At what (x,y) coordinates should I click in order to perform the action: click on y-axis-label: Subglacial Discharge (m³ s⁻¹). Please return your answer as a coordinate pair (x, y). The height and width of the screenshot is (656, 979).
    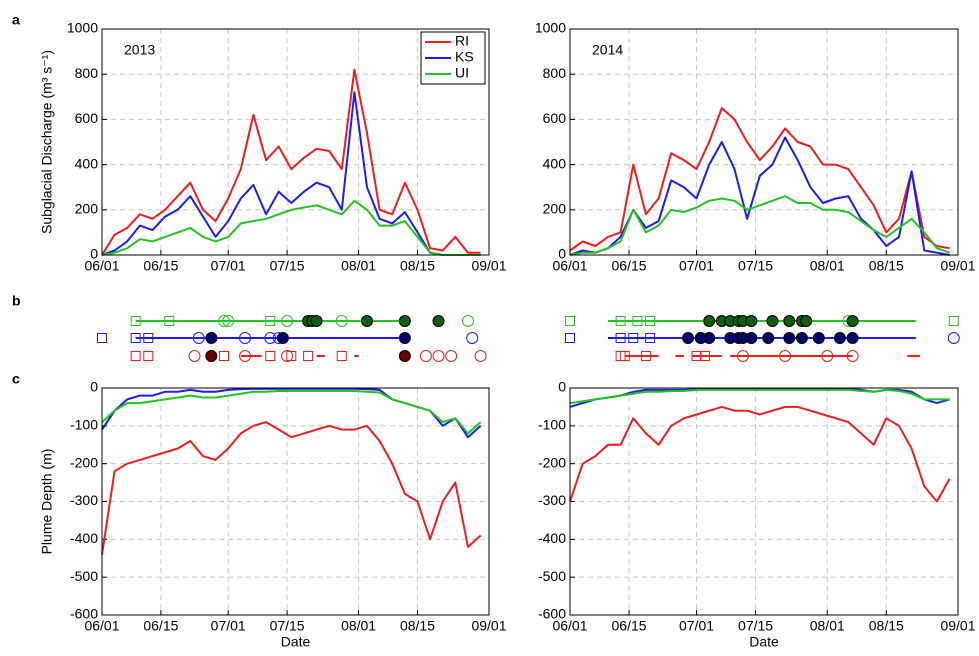
    Looking at the image, I should click on (47, 142).